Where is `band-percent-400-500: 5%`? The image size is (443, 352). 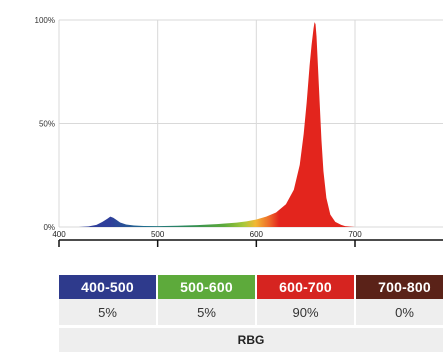
band-percent-400-500: 5% is located at coordinates (107, 312).